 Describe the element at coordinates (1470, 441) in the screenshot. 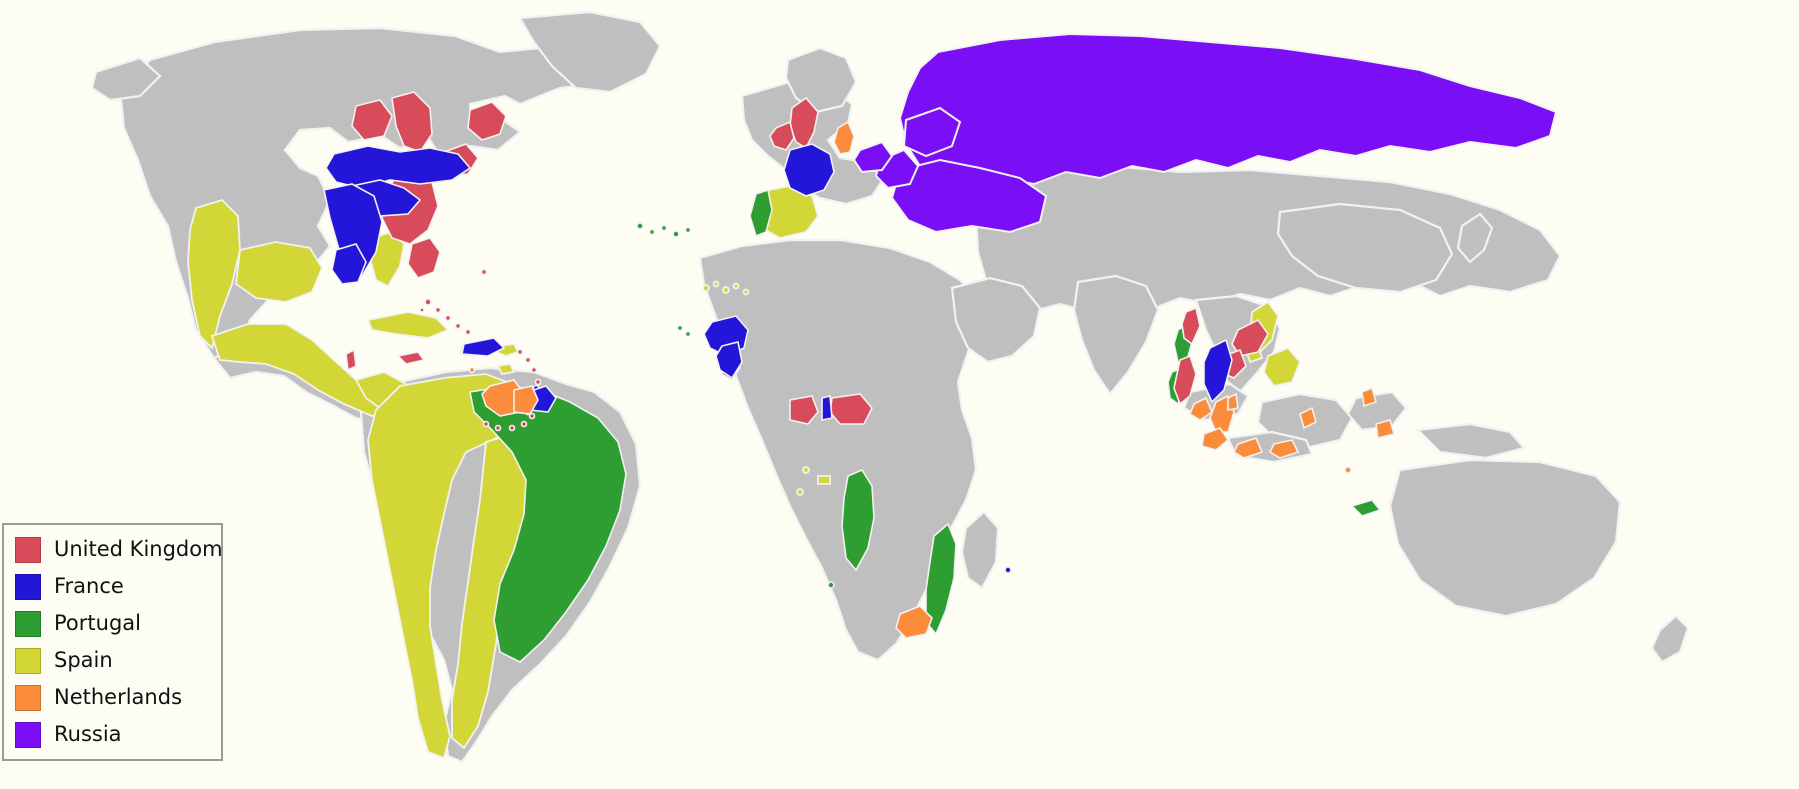

I see `new-guinea-landmass` at that location.